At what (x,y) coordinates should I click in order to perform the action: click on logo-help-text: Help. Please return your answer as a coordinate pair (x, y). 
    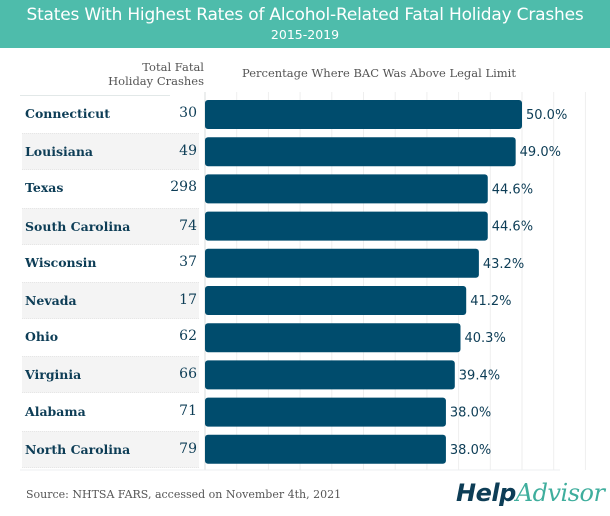
    Looking at the image, I should click on (486, 493).